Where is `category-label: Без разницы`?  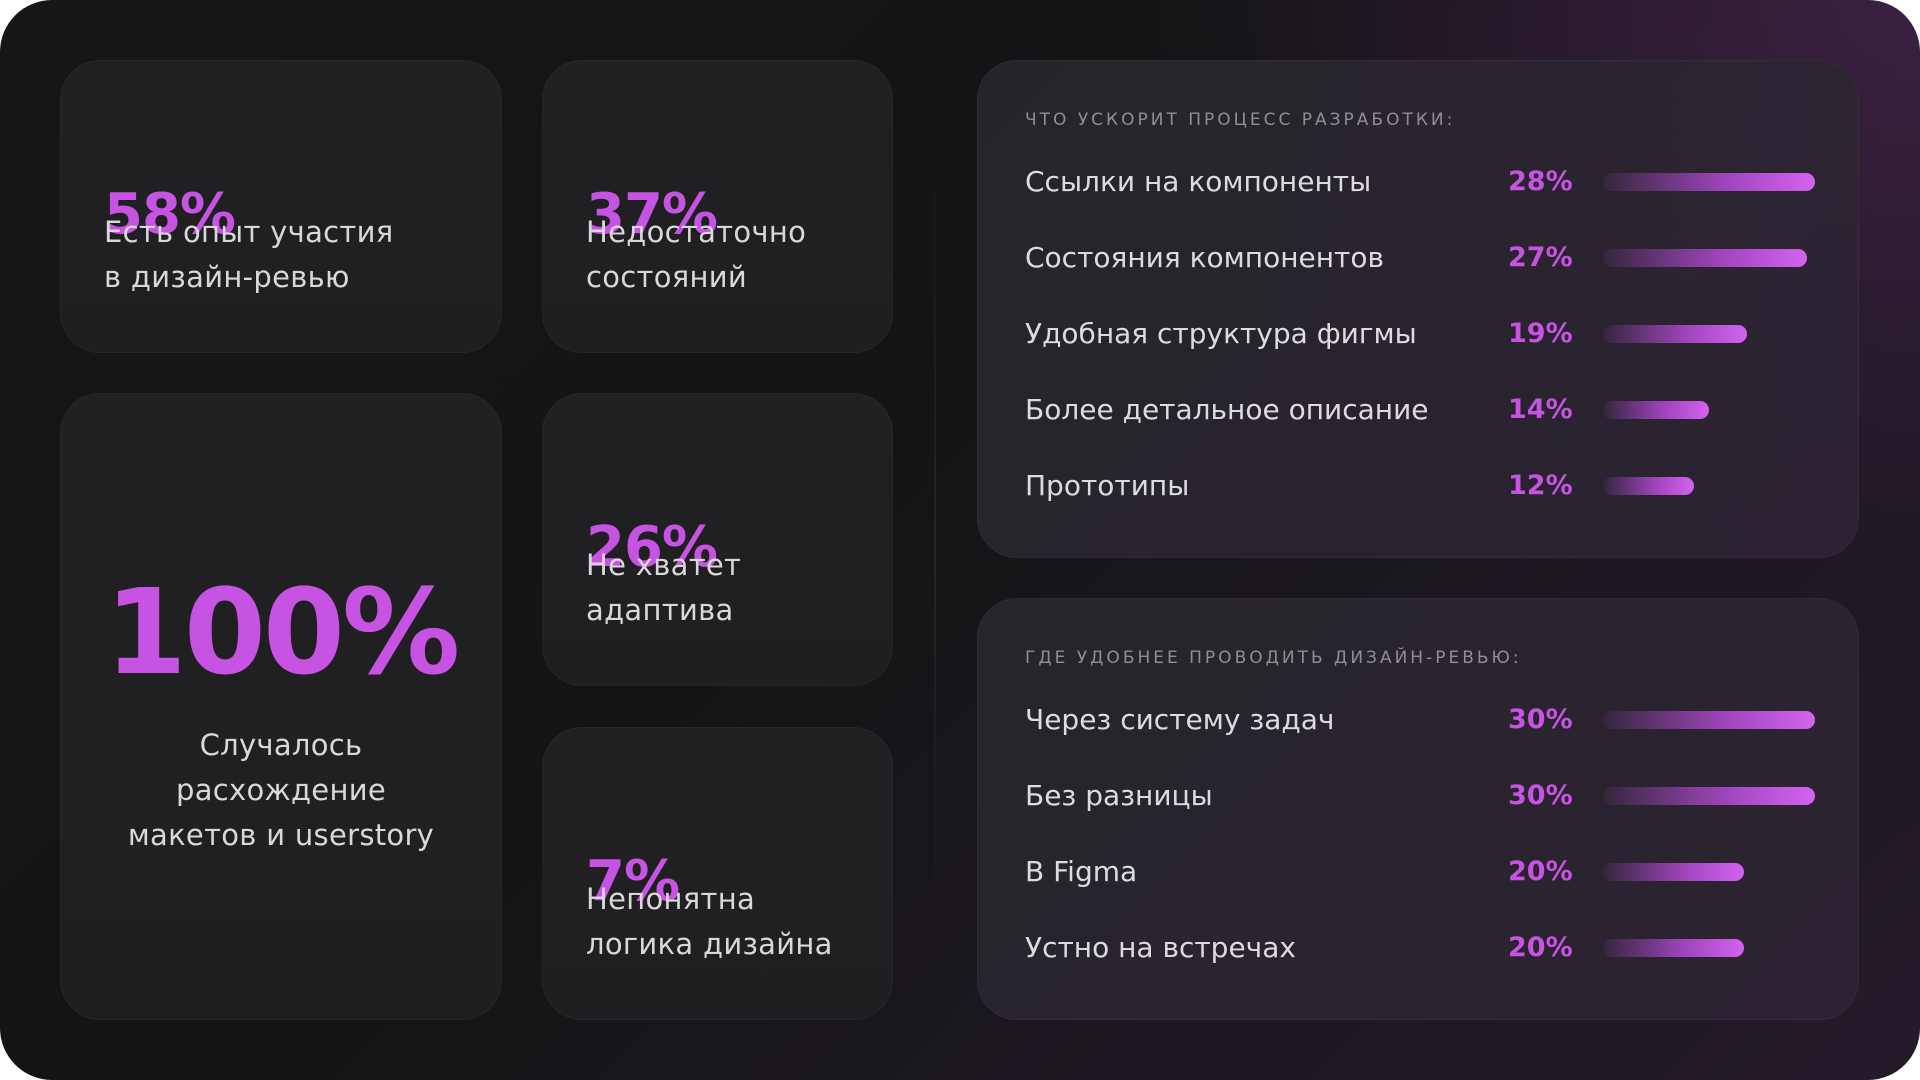 category-label: Без разницы is located at coordinates (1119, 795).